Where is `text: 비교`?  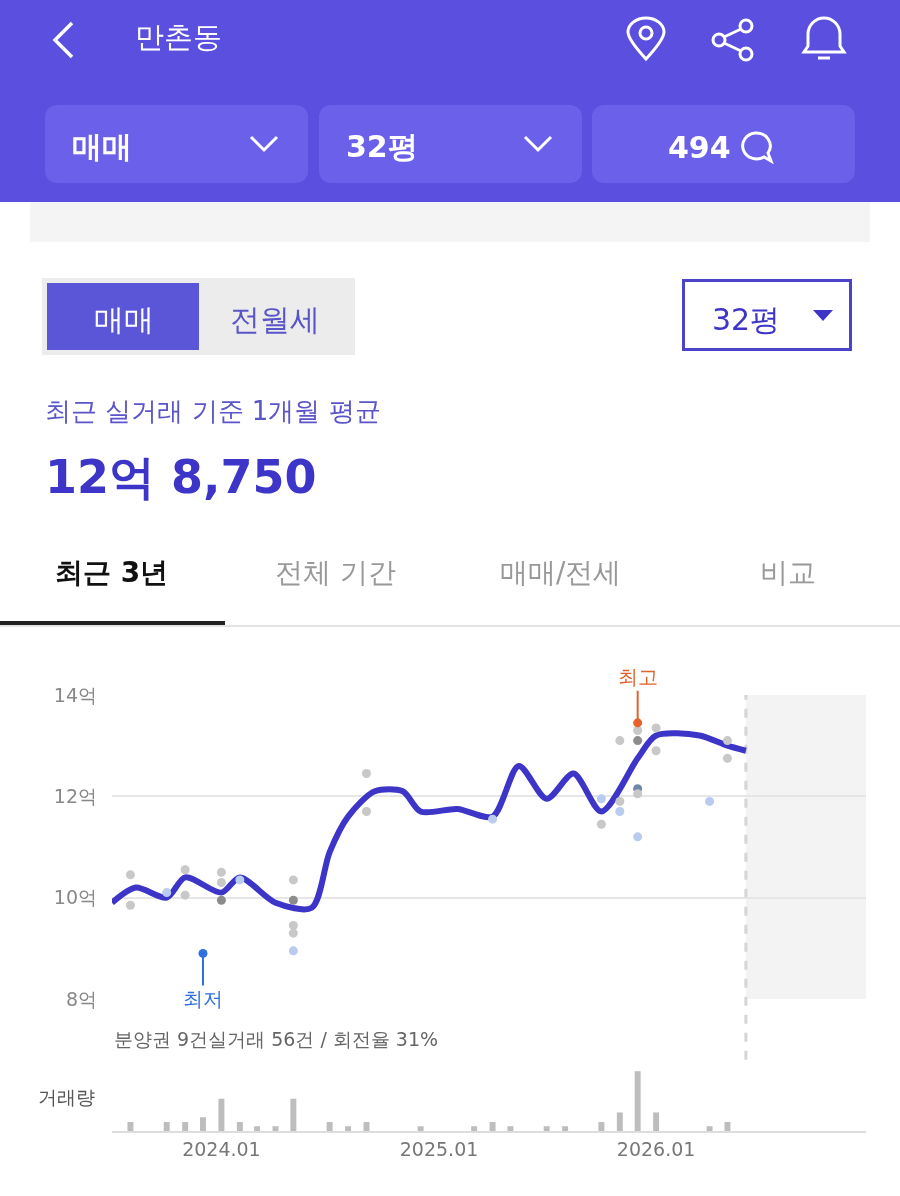
text: 비교 is located at coordinates (788, 573).